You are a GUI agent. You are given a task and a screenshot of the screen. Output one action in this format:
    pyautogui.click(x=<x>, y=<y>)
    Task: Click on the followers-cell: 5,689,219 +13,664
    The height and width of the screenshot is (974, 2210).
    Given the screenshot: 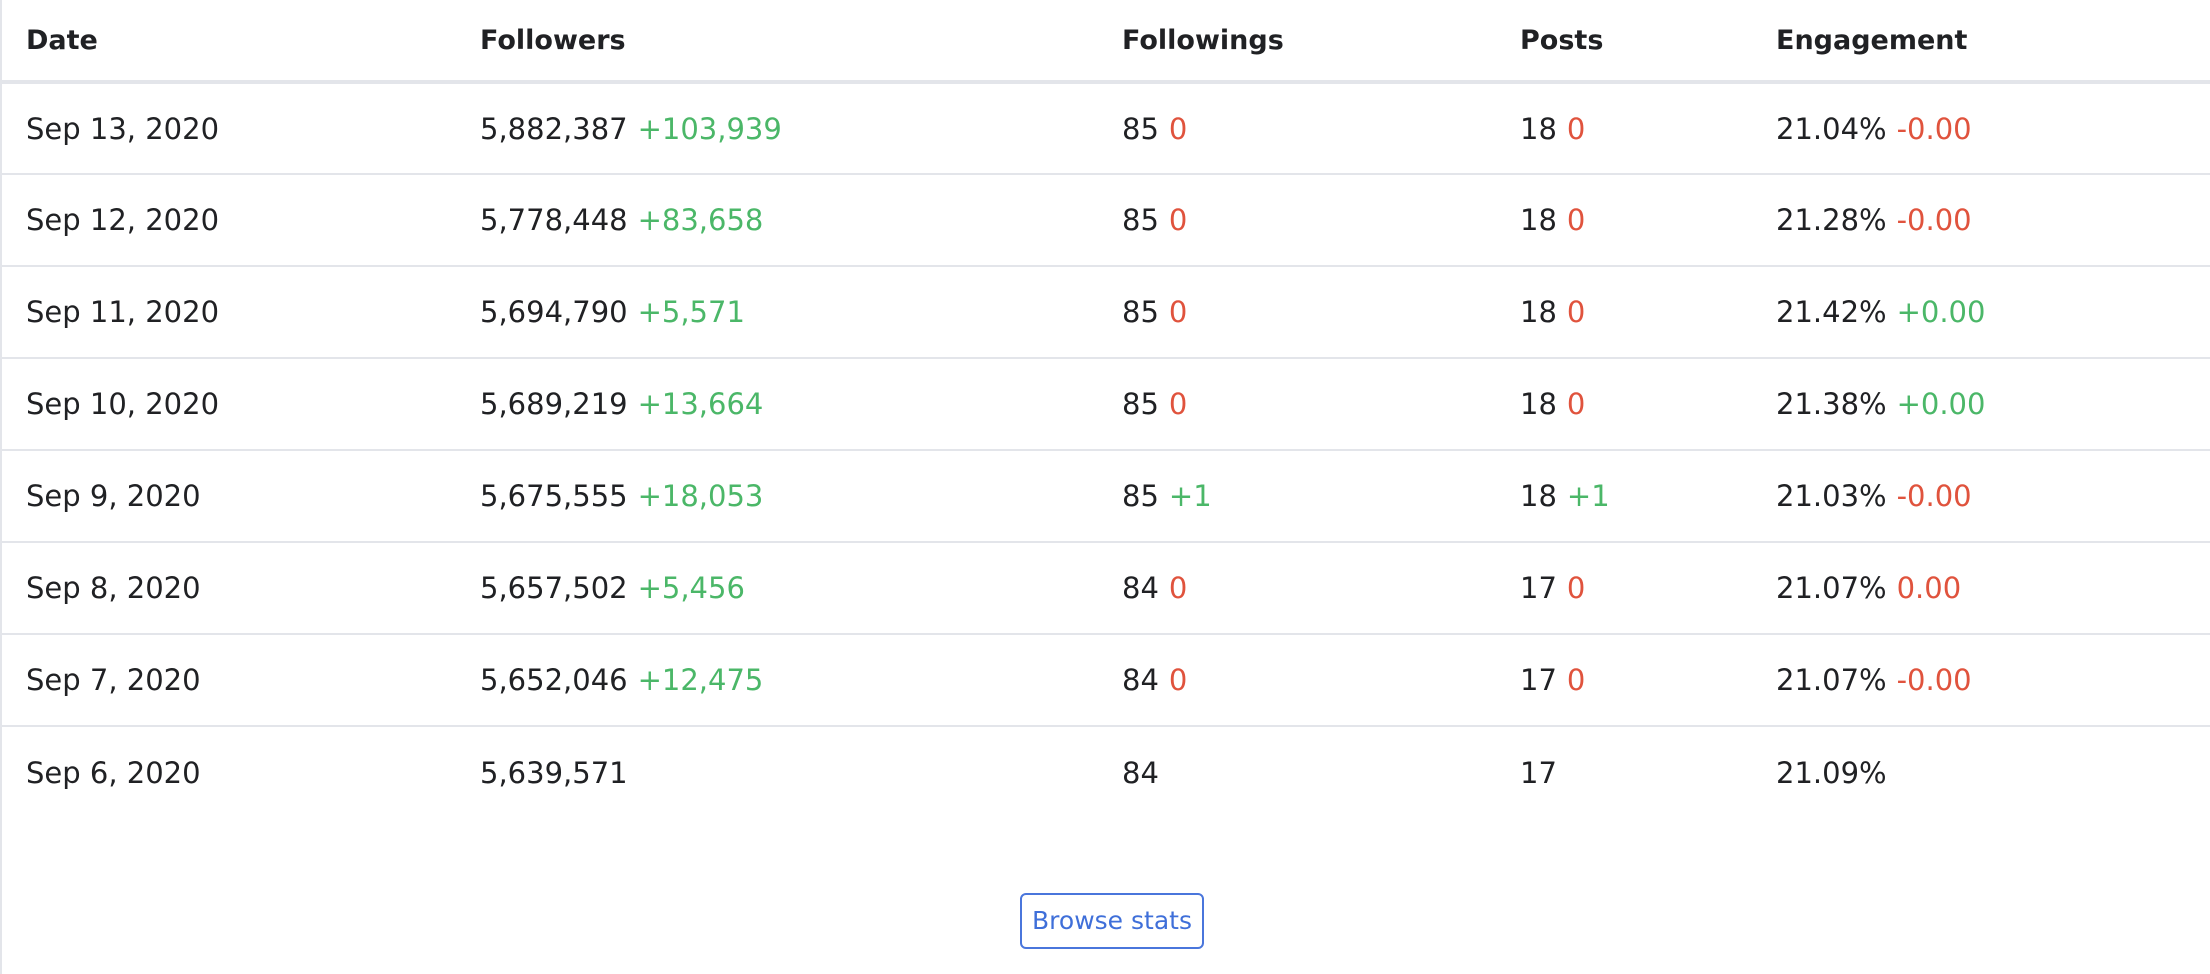 What is the action you would take?
    pyautogui.click(x=801, y=404)
    